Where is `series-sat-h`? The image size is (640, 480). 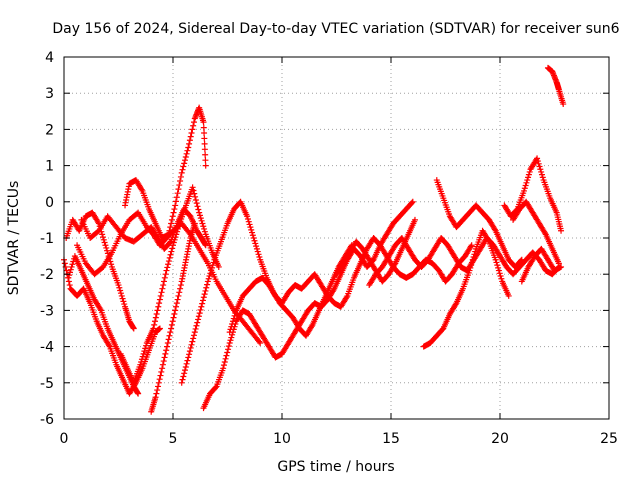
series-sat-h is located at coordinates (173, 317).